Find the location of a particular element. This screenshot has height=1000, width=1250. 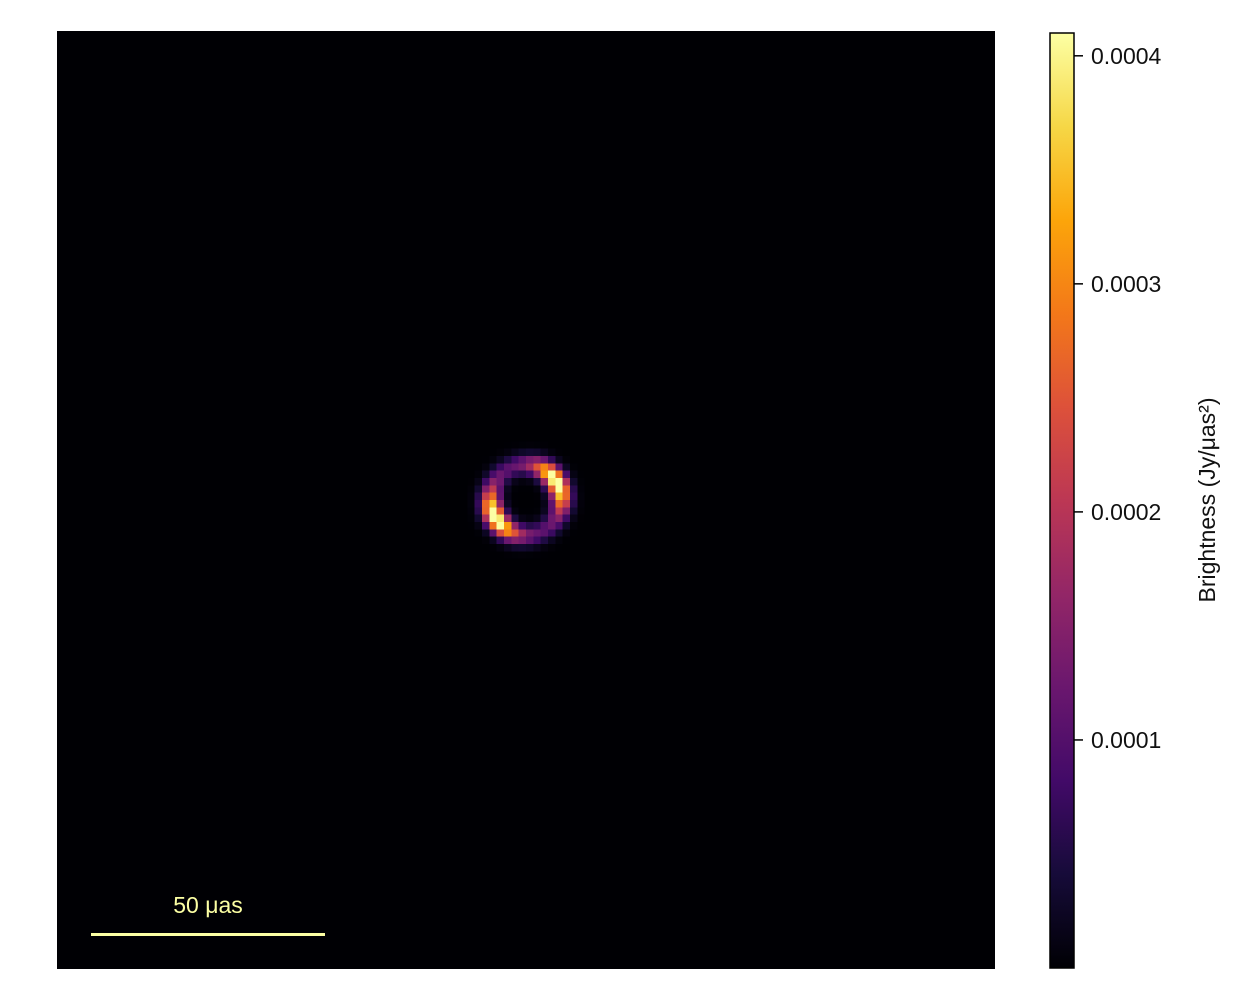

scale-bar-label: 50 μas is located at coordinates (208, 905).